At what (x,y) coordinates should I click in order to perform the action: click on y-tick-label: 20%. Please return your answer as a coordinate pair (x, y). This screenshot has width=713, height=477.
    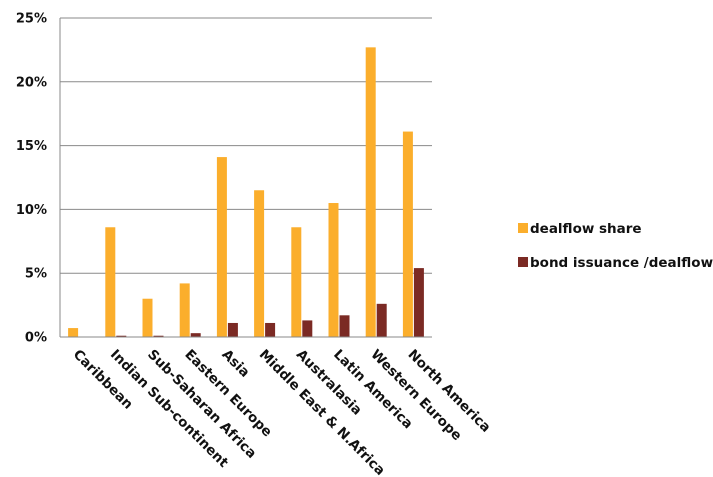
    Looking at the image, I should click on (31, 82).